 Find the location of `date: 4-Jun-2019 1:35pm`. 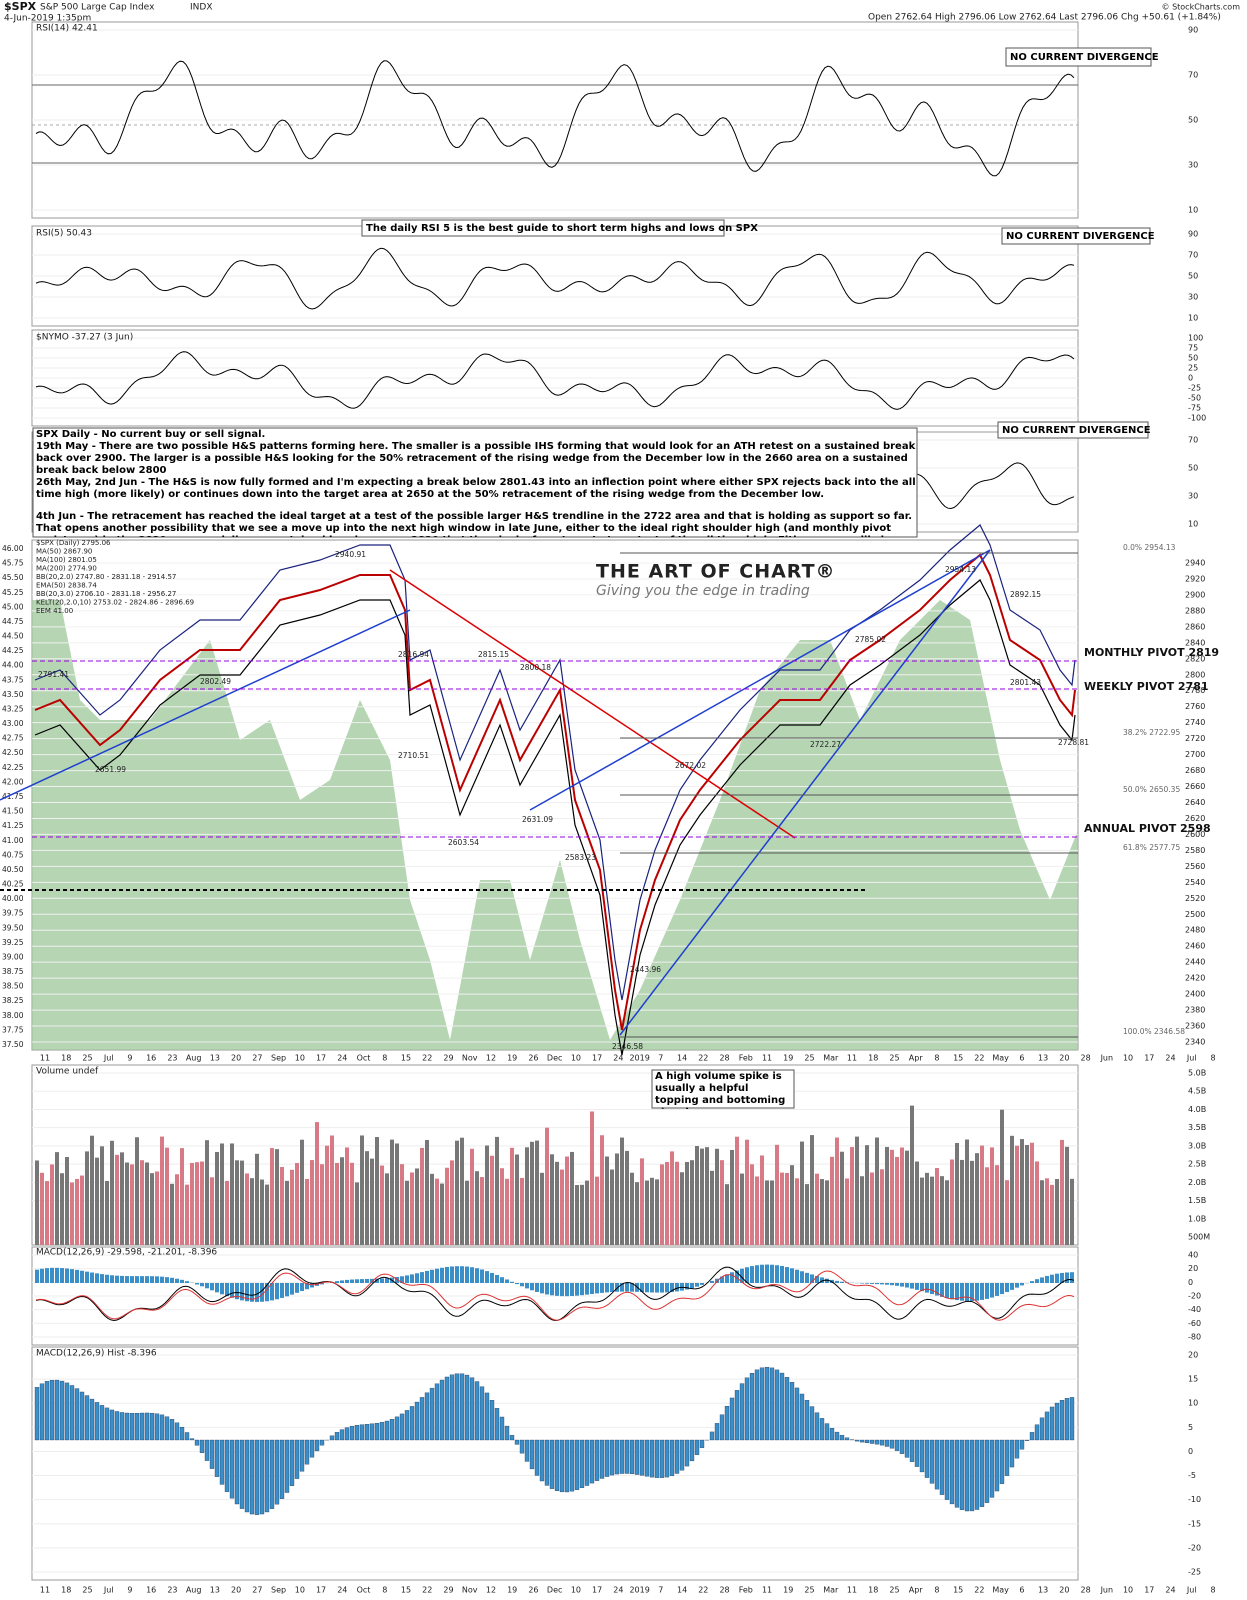

date: 4-Jun-2019 1:35pm is located at coordinates (47, 19).